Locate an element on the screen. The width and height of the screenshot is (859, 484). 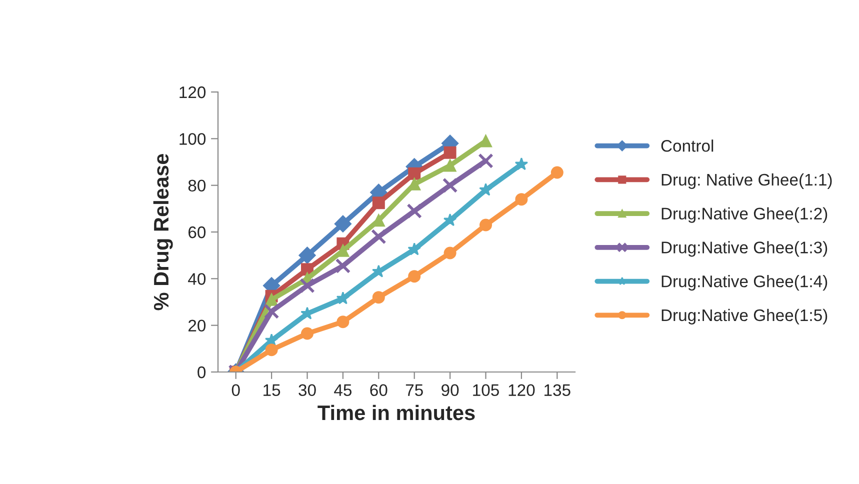
x-tick-label: 15 is located at coordinates (272, 390).